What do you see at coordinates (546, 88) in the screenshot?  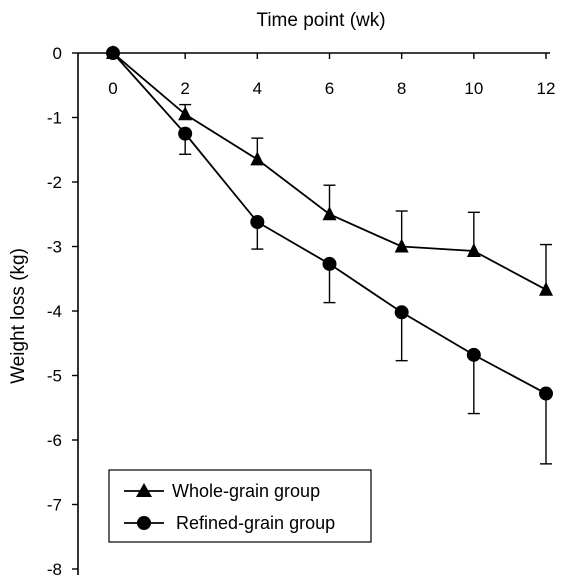 I see `x-tick-label: 12` at bounding box center [546, 88].